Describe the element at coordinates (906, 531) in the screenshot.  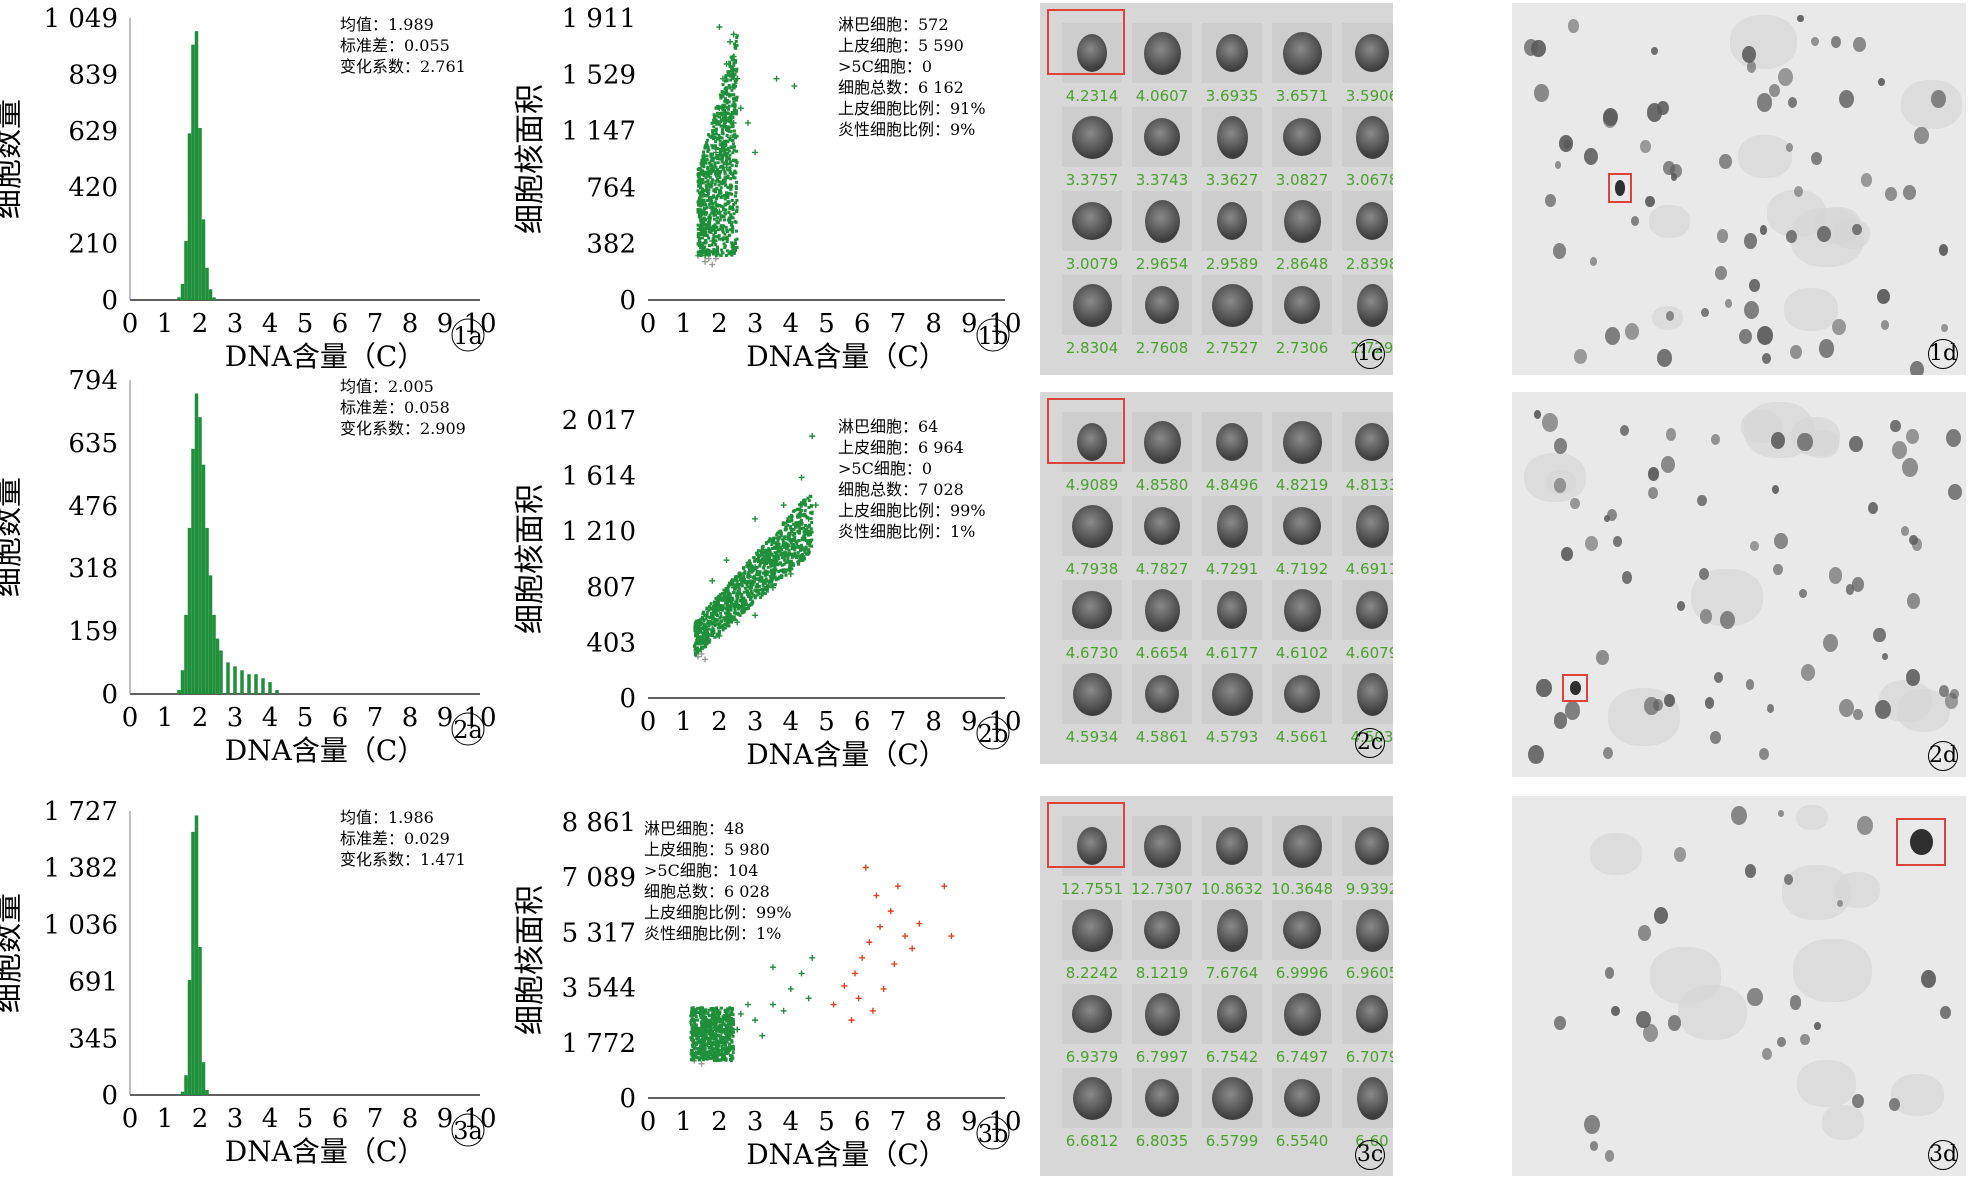
I see `stat-line: 炎性细胞比例：1%` at that location.